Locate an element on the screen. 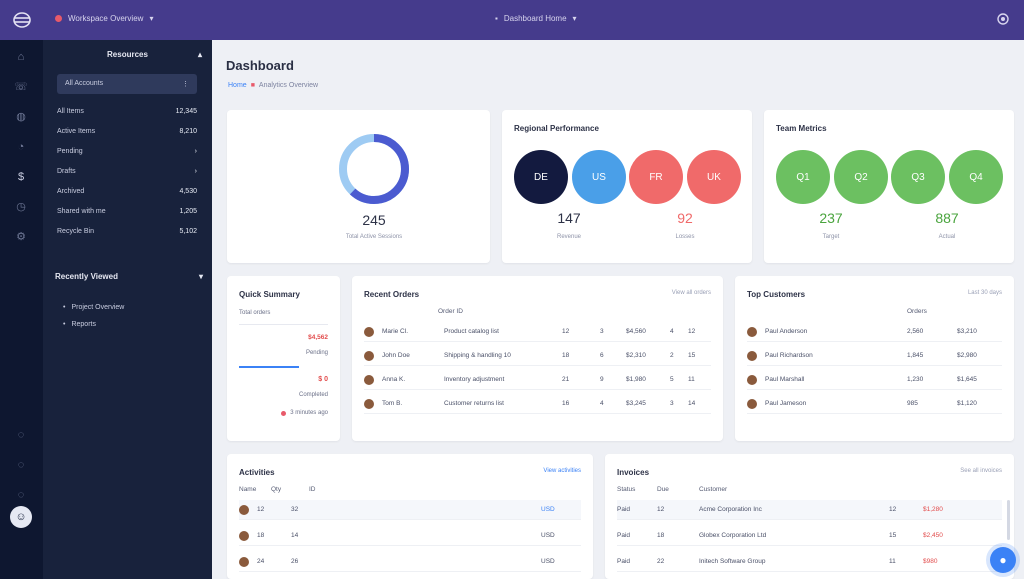  sessions-value: 245 is located at coordinates (374, 220).